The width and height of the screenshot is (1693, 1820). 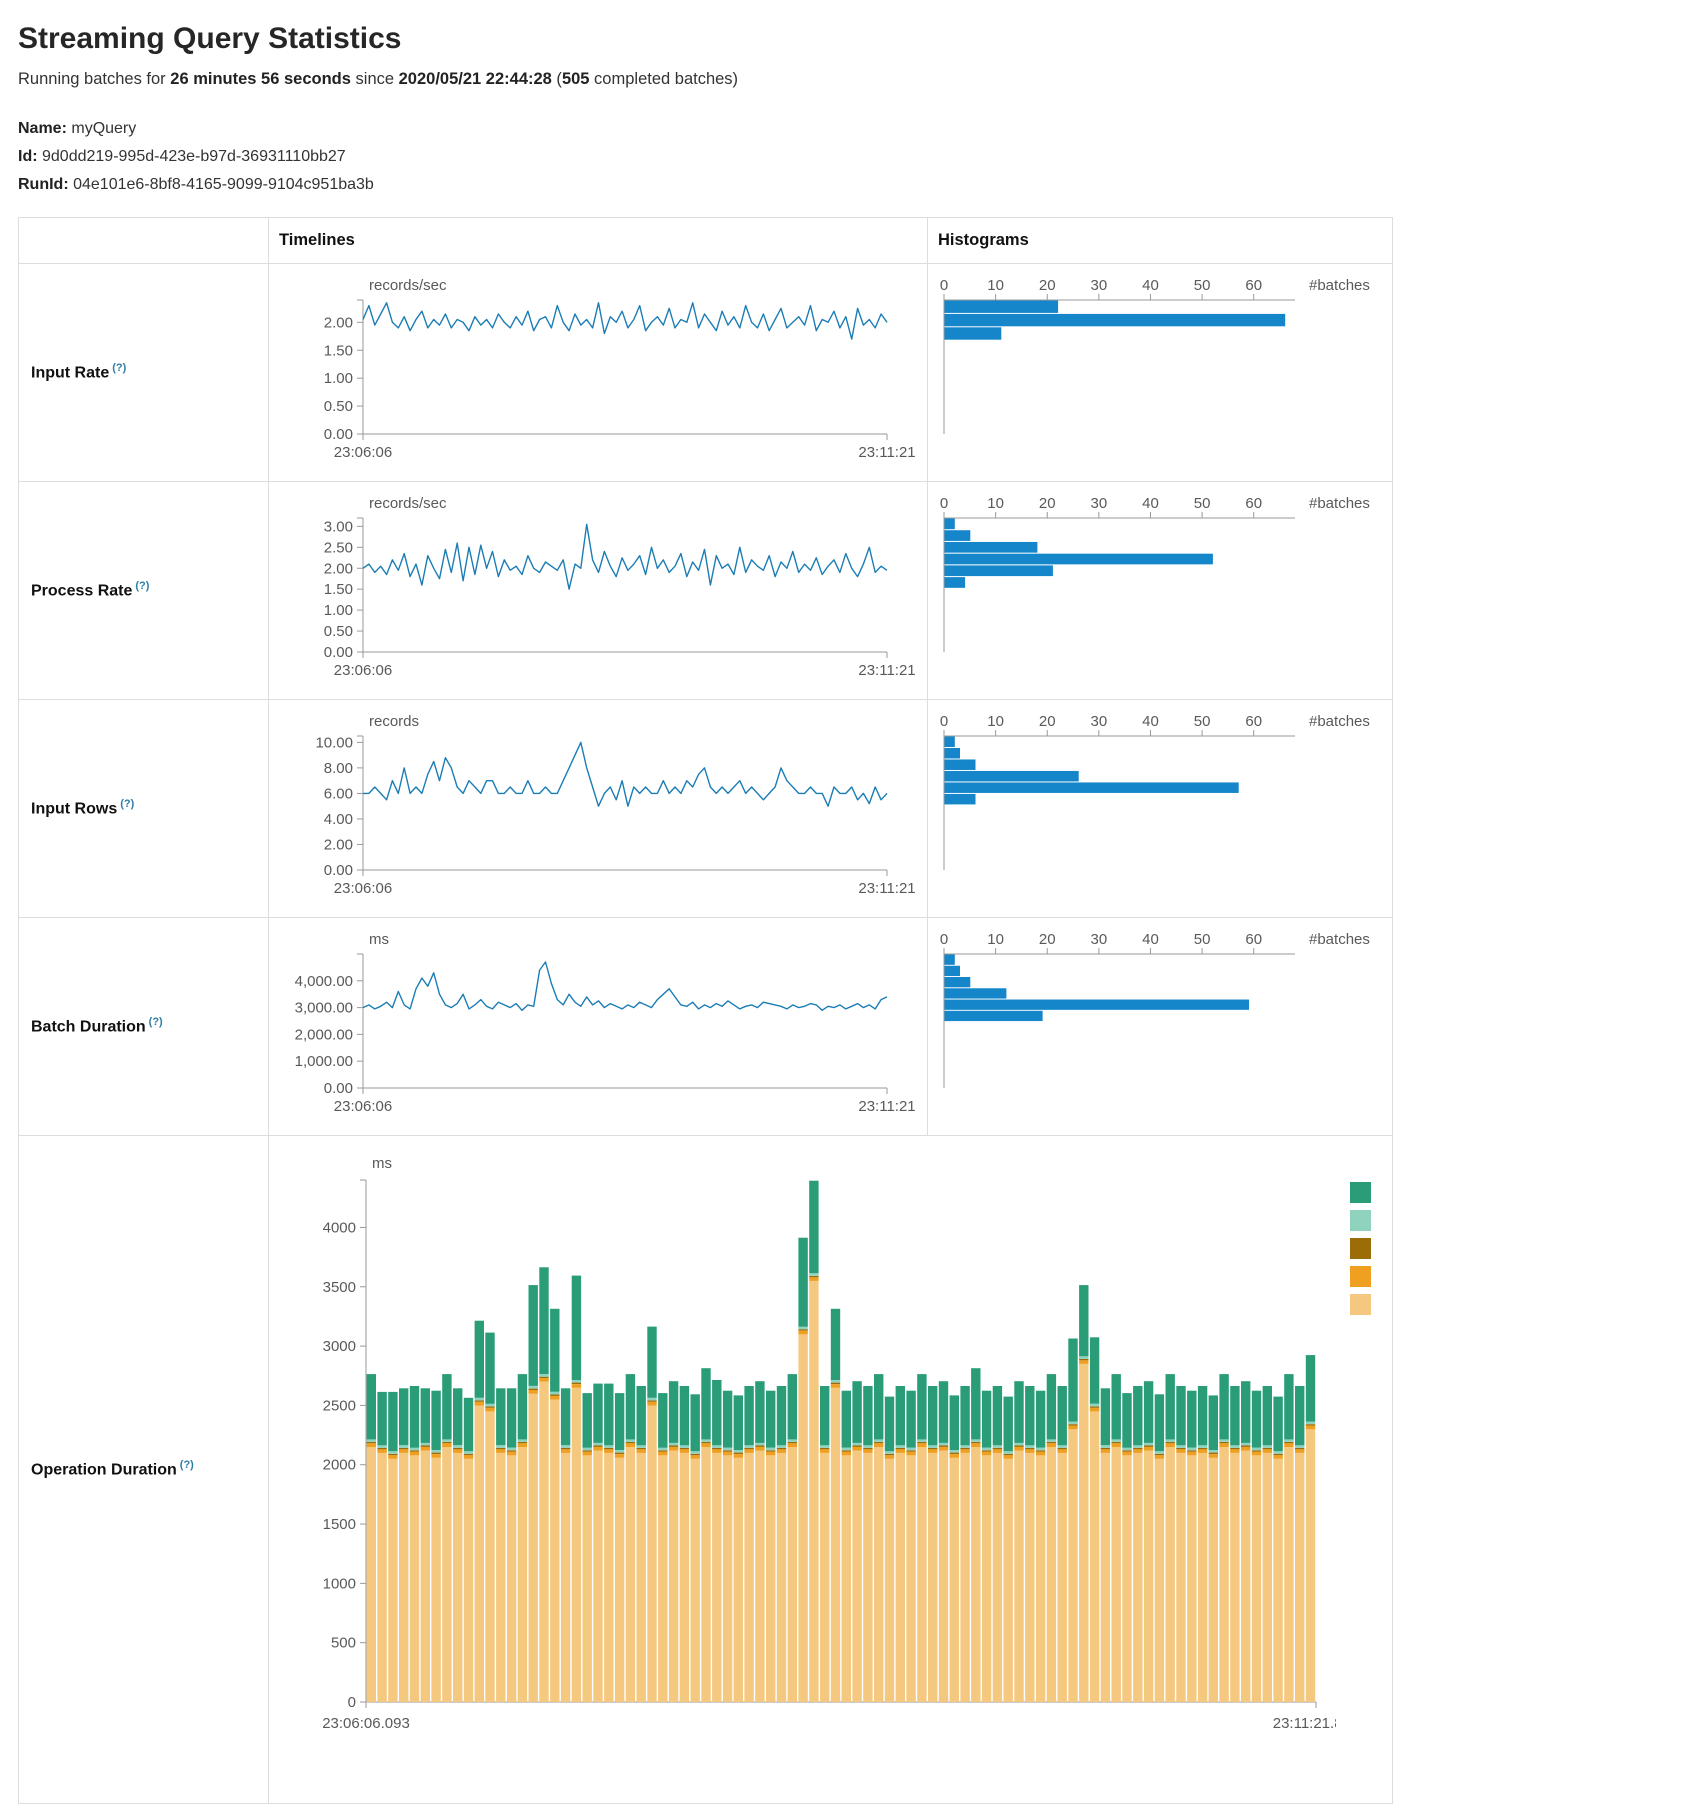 I want to click on query-runid: 04e101e6-8bf8-4165-9099-9104c951ba3b, so click(x=223, y=185).